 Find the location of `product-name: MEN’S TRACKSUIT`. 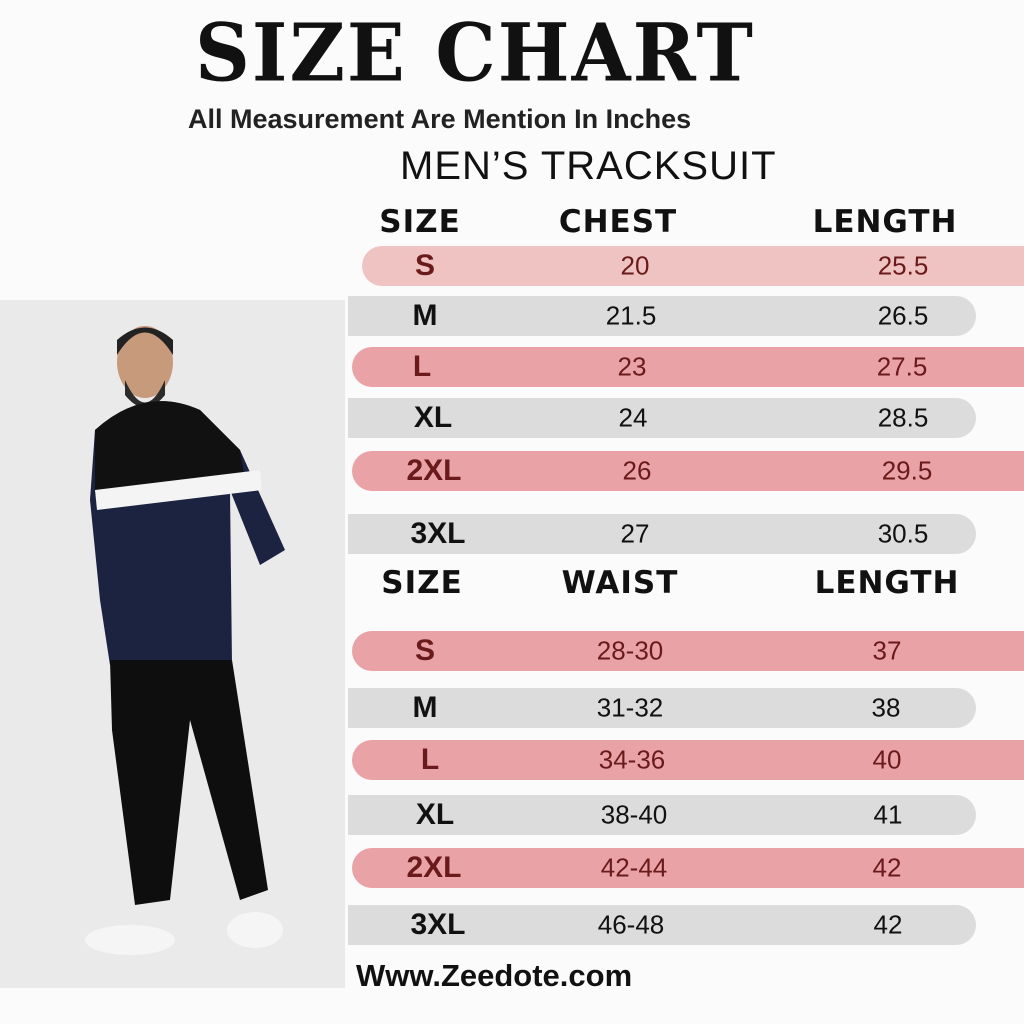

product-name: MEN’S TRACKSUIT is located at coordinates (588, 166).